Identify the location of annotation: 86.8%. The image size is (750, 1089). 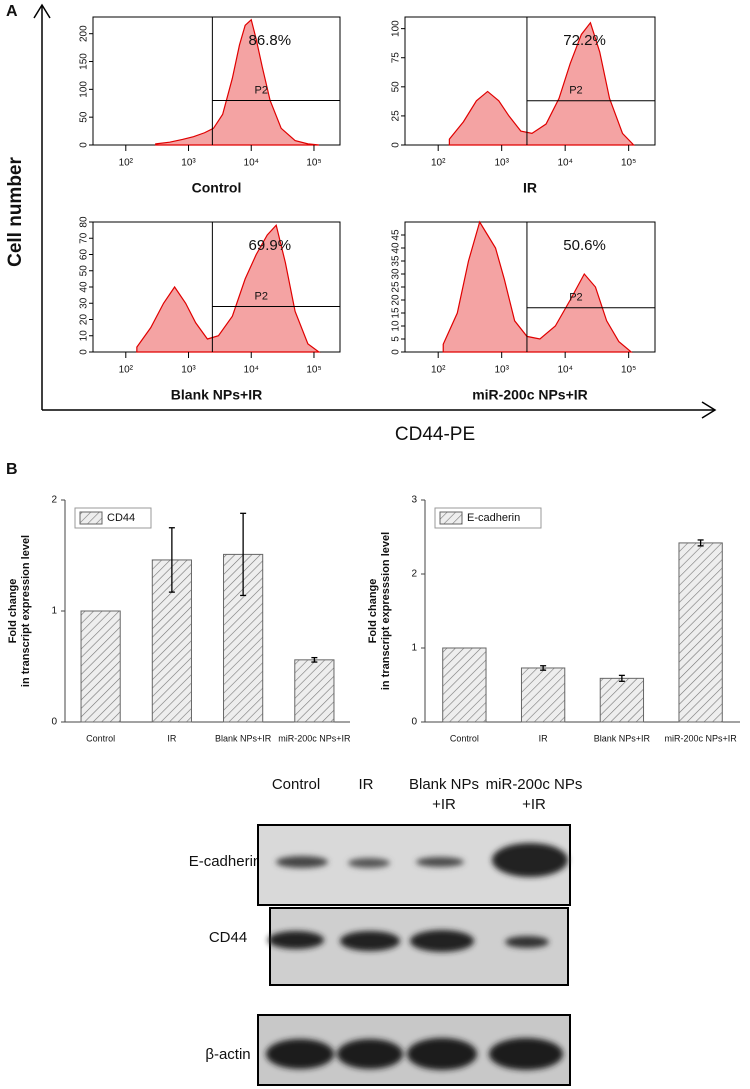
(270, 40).